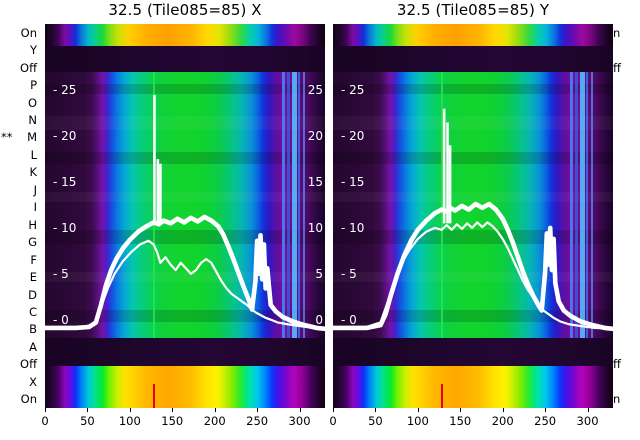 The width and height of the screenshot is (640, 440). I want to click on colormap-strip-dim-upper-x, so click(185, 59).